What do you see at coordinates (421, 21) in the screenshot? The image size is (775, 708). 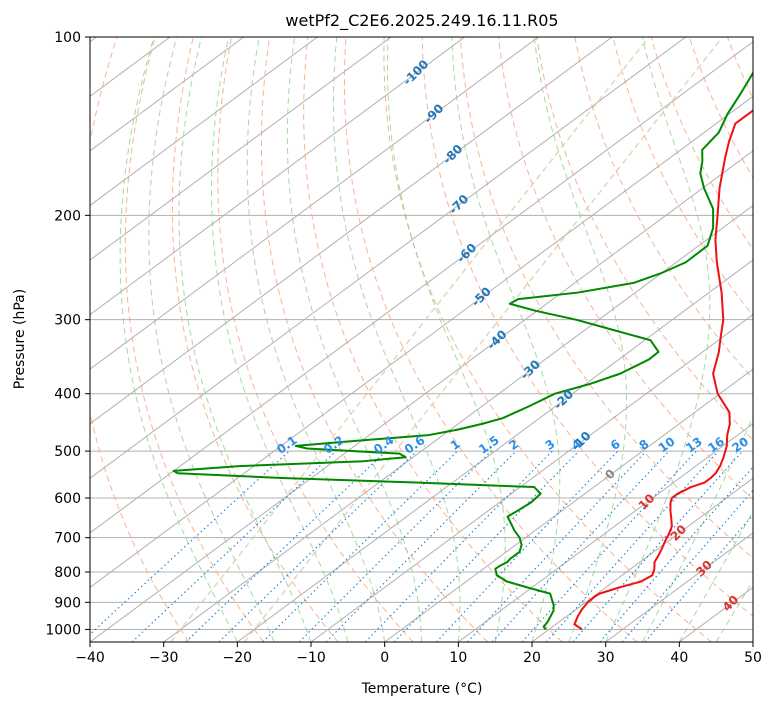 I see `chart-title: wetPf2_C2E6.2025.249.16.11.R05` at bounding box center [421, 21].